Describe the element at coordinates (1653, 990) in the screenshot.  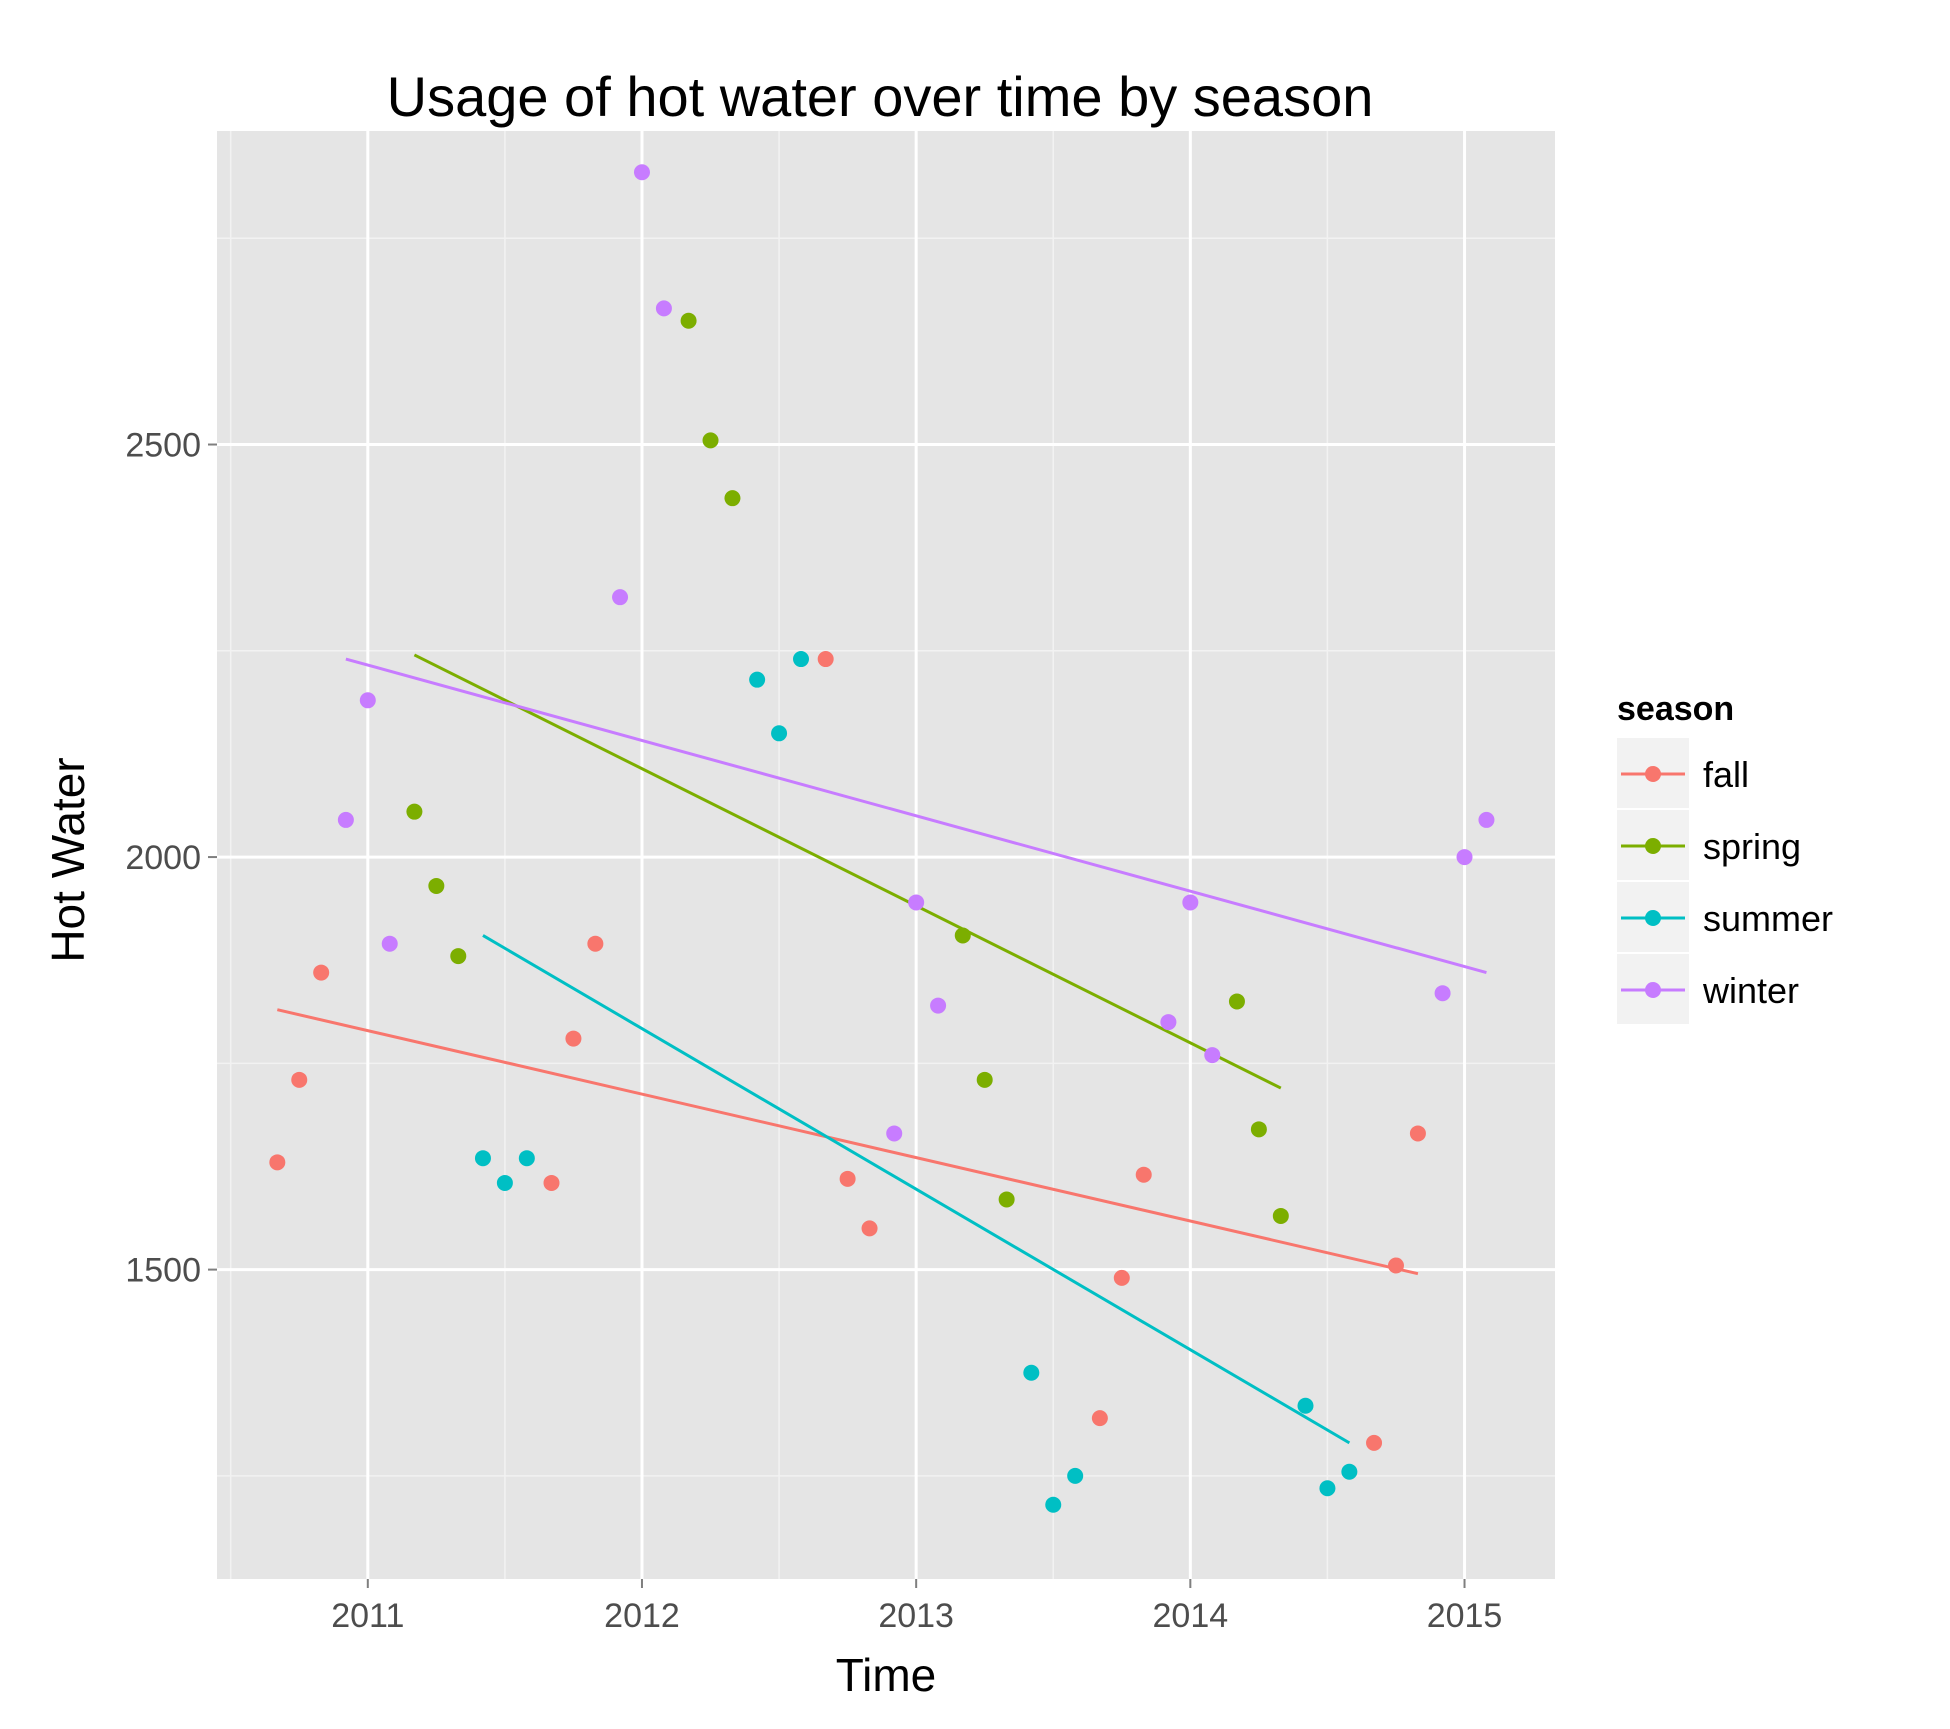
I see `legend-dot-winter` at that location.